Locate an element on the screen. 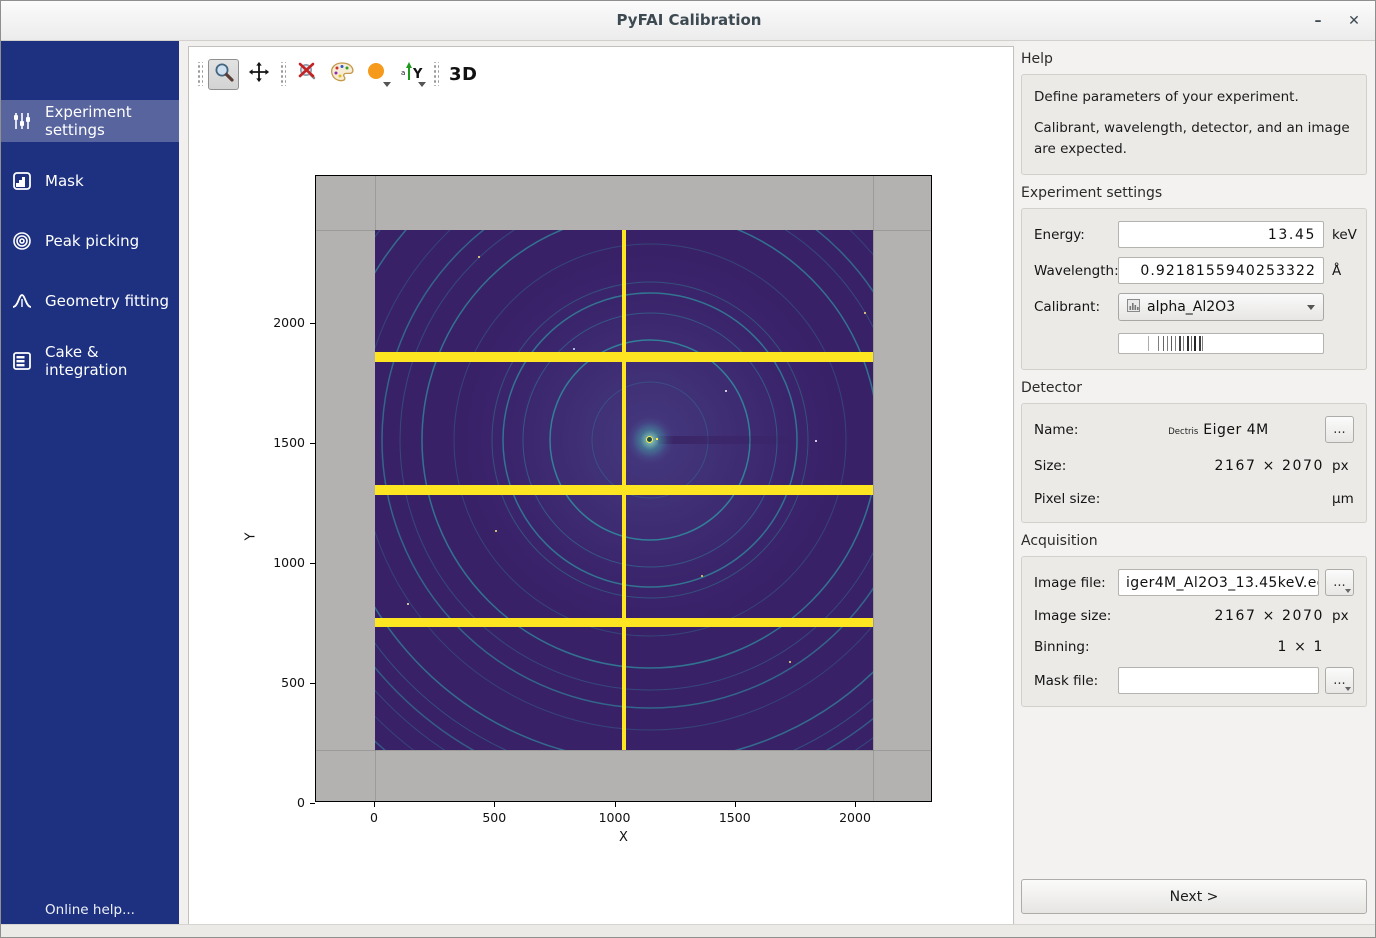 This screenshot has height=938, width=1376. calibrant-value: alpha_Al2O3 is located at coordinates (1191, 307).